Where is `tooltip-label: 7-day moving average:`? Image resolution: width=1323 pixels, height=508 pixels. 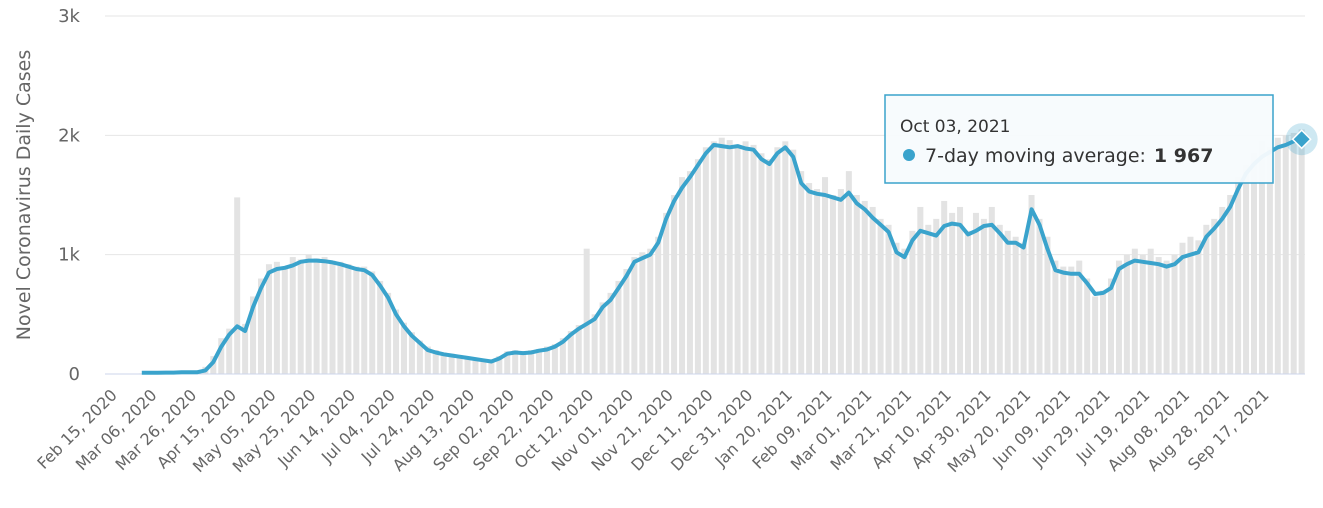 tooltip-label: 7-day moving average: is located at coordinates (1035, 156).